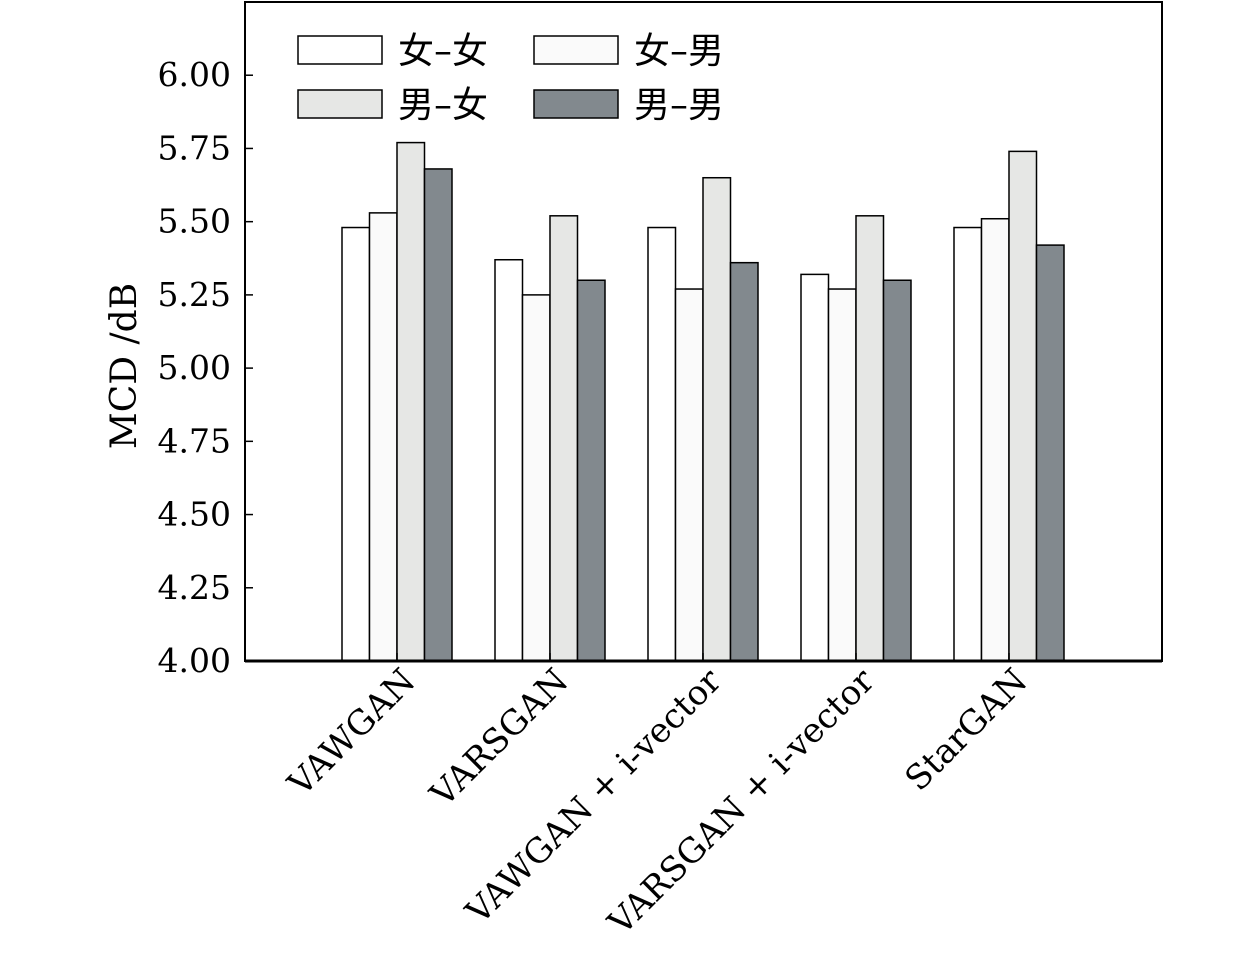 The image size is (1260, 975). Describe the element at coordinates (194, 587) in the screenshot. I see `y-tick-label: 4.25` at that location.